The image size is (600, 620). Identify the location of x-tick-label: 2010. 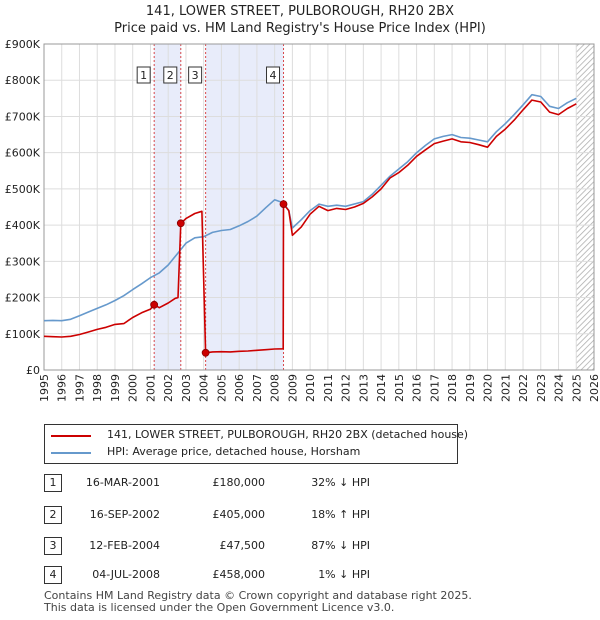
(310, 388).